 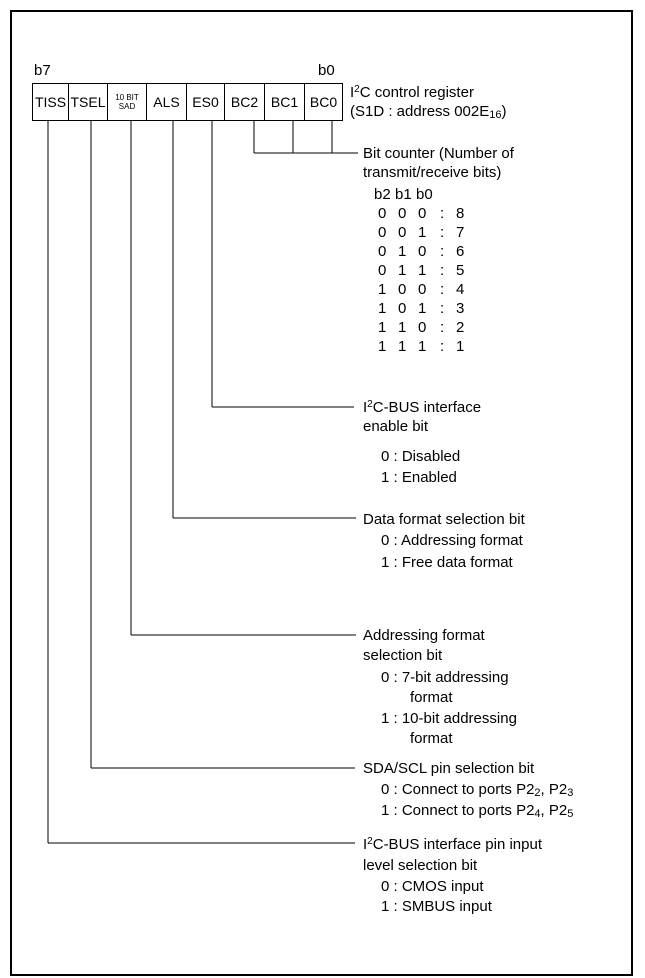 I want to click on es0-option-0: 0 : Disabled, so click(x=421, y=456).